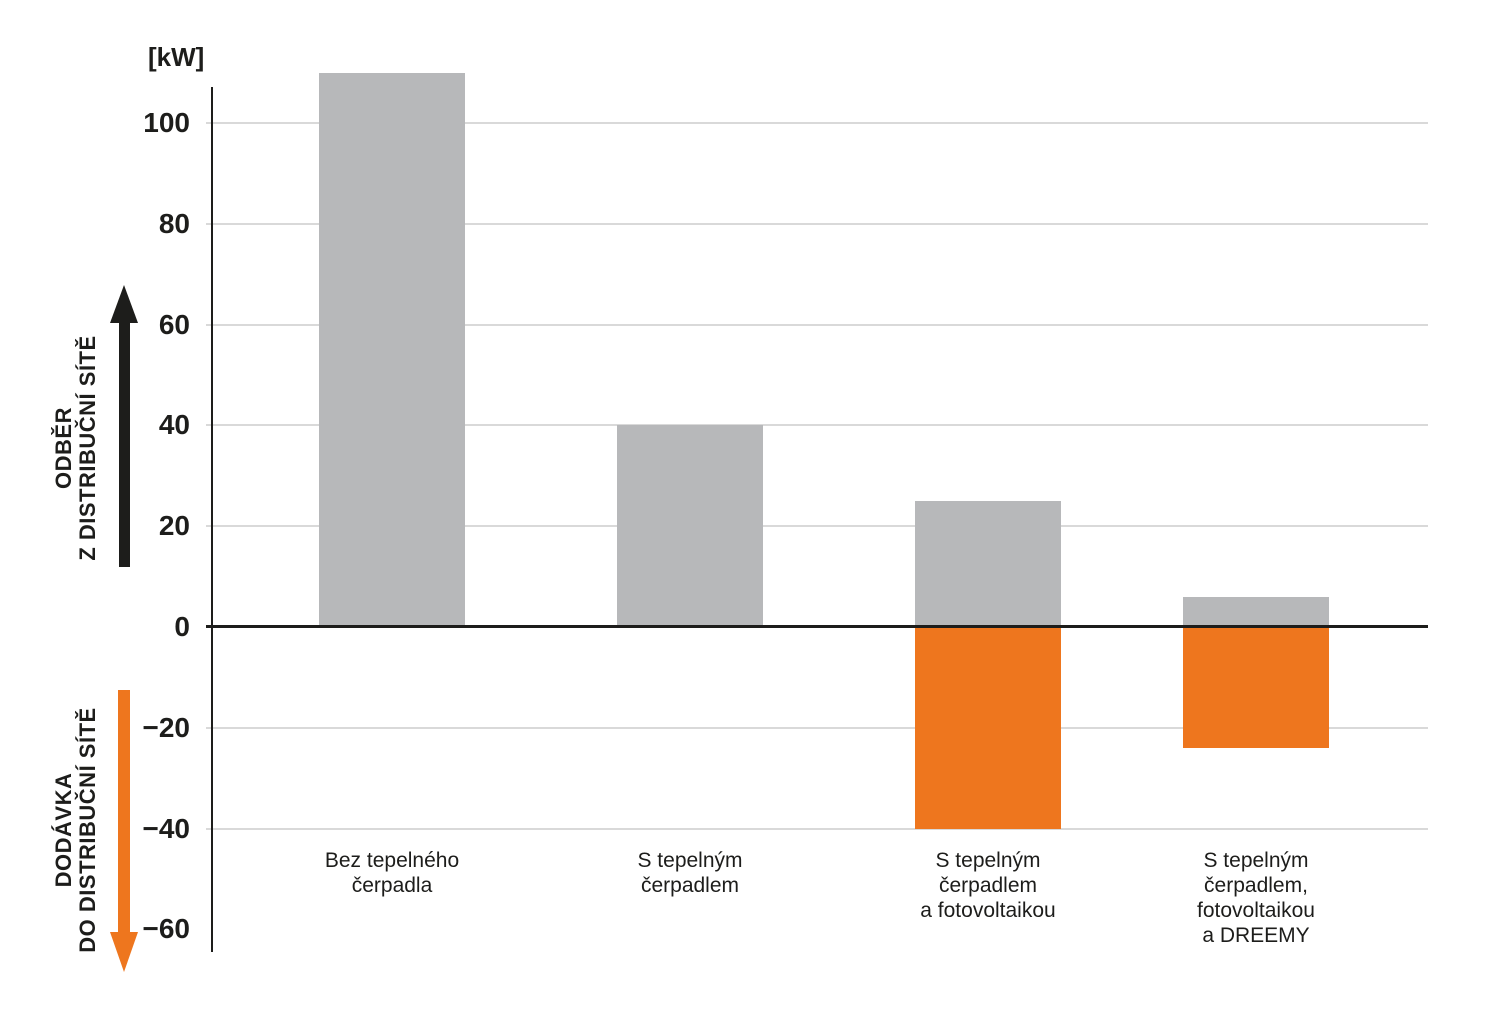  I want to click on y-axis-tick-label: −60, so click(166, 929).